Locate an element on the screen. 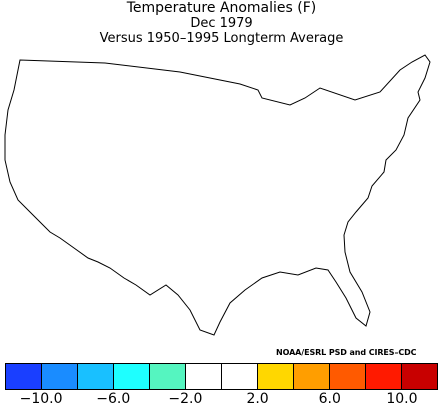  legend-tick-label: −2.0 is located at coordinates (185, 399).